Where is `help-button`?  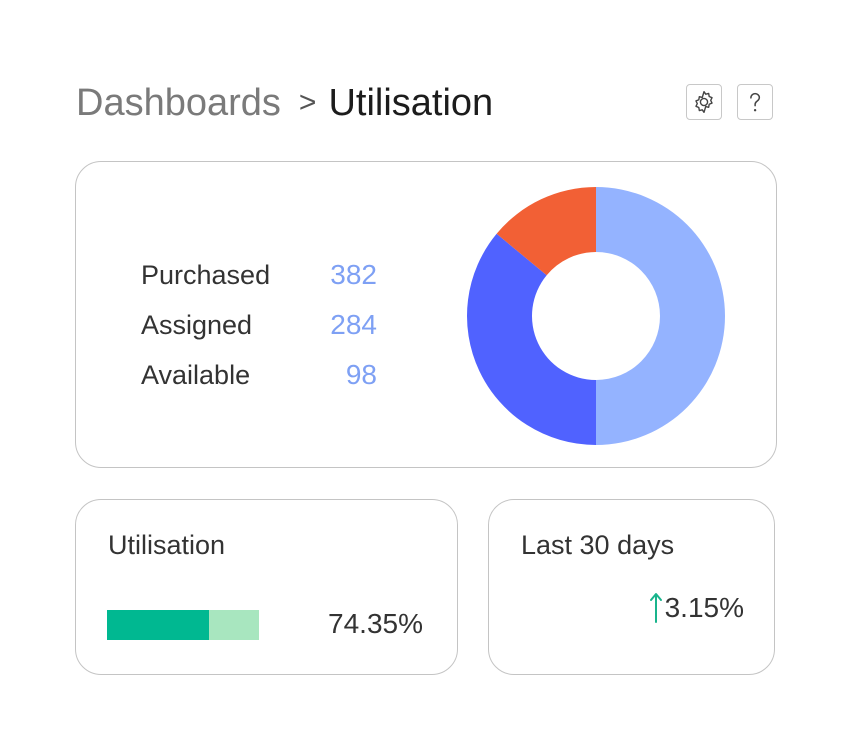
help-button is located at coordinates (755, 102).